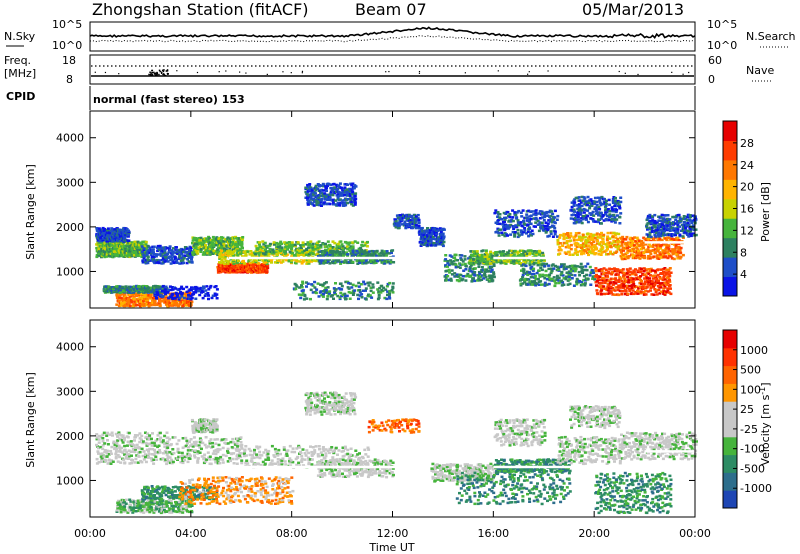  Describe the element at coordinates (392, 38) in the screenshot. I see `noise-search-line` at that location.